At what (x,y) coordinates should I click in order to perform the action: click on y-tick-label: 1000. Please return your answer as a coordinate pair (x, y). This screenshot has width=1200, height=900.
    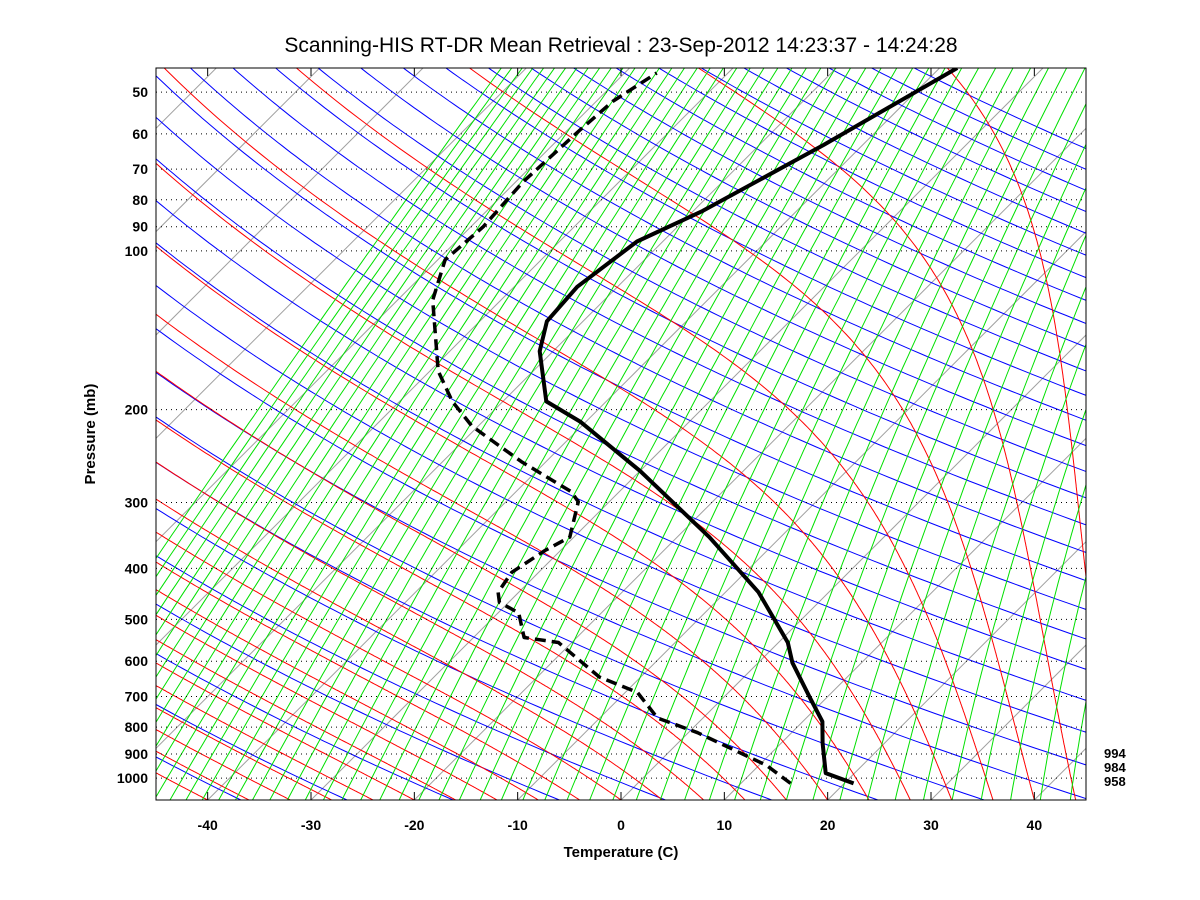
    Looking at the image, I should click on (132, 778).